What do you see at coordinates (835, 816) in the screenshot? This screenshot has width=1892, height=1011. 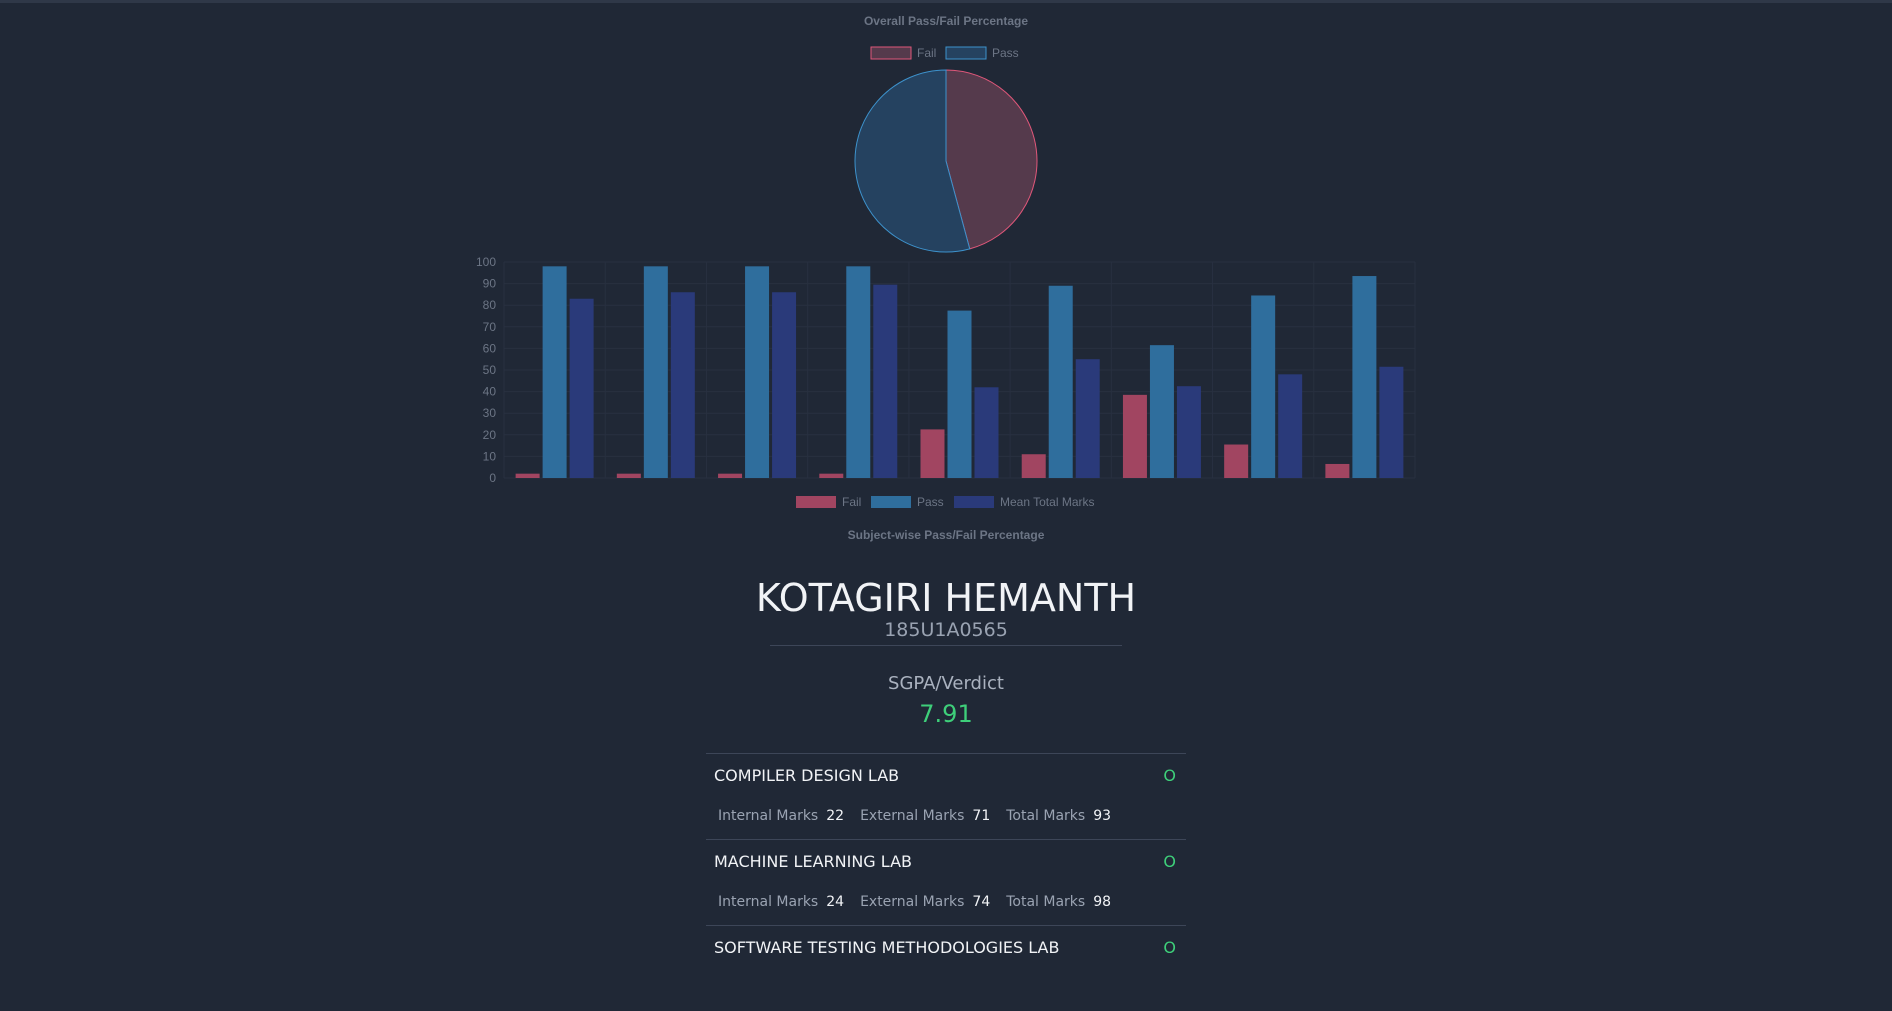 I see `internal-marks-value: 22` at bounding box center [835, 816].